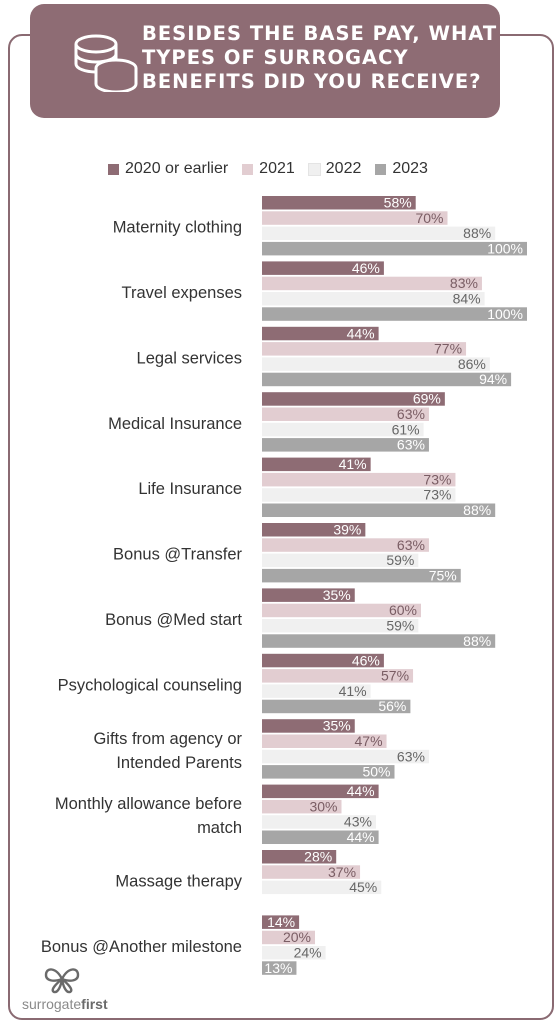 This screenshot has width=560, height=1024. What do you see at coordinates (281, 922) in the screenshot?
I see `data-label: 14%` at bounding box center [281, 922].